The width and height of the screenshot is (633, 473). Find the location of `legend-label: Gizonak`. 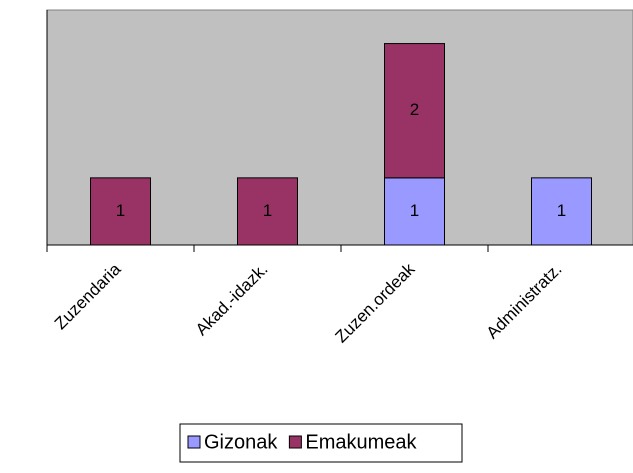

legend-label: Gizonak is located at coordinates (241, 442).